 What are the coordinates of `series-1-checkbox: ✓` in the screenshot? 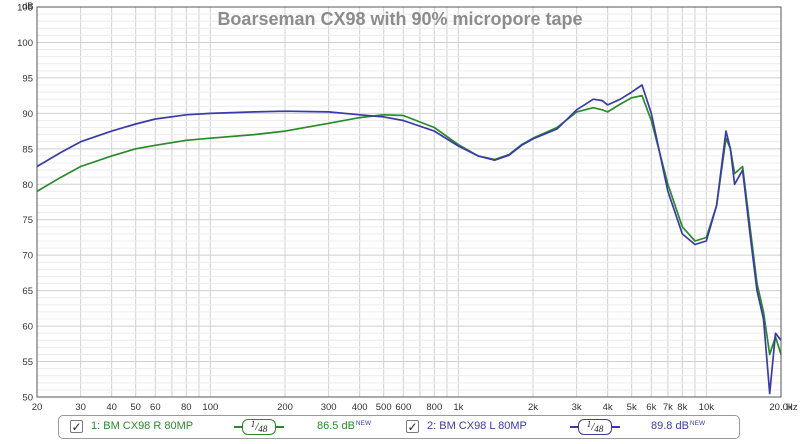 It's located at (76, 427).